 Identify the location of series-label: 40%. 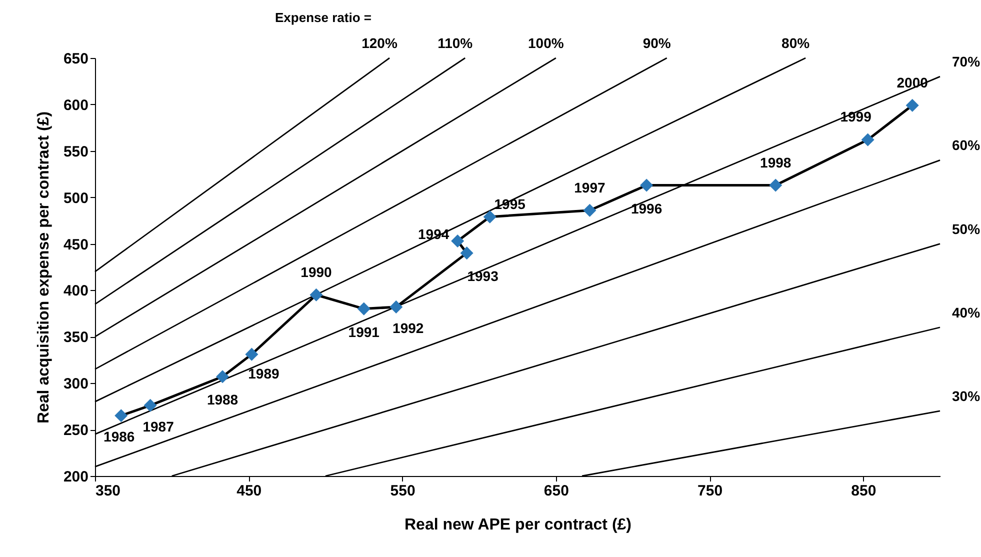
(966, 312).